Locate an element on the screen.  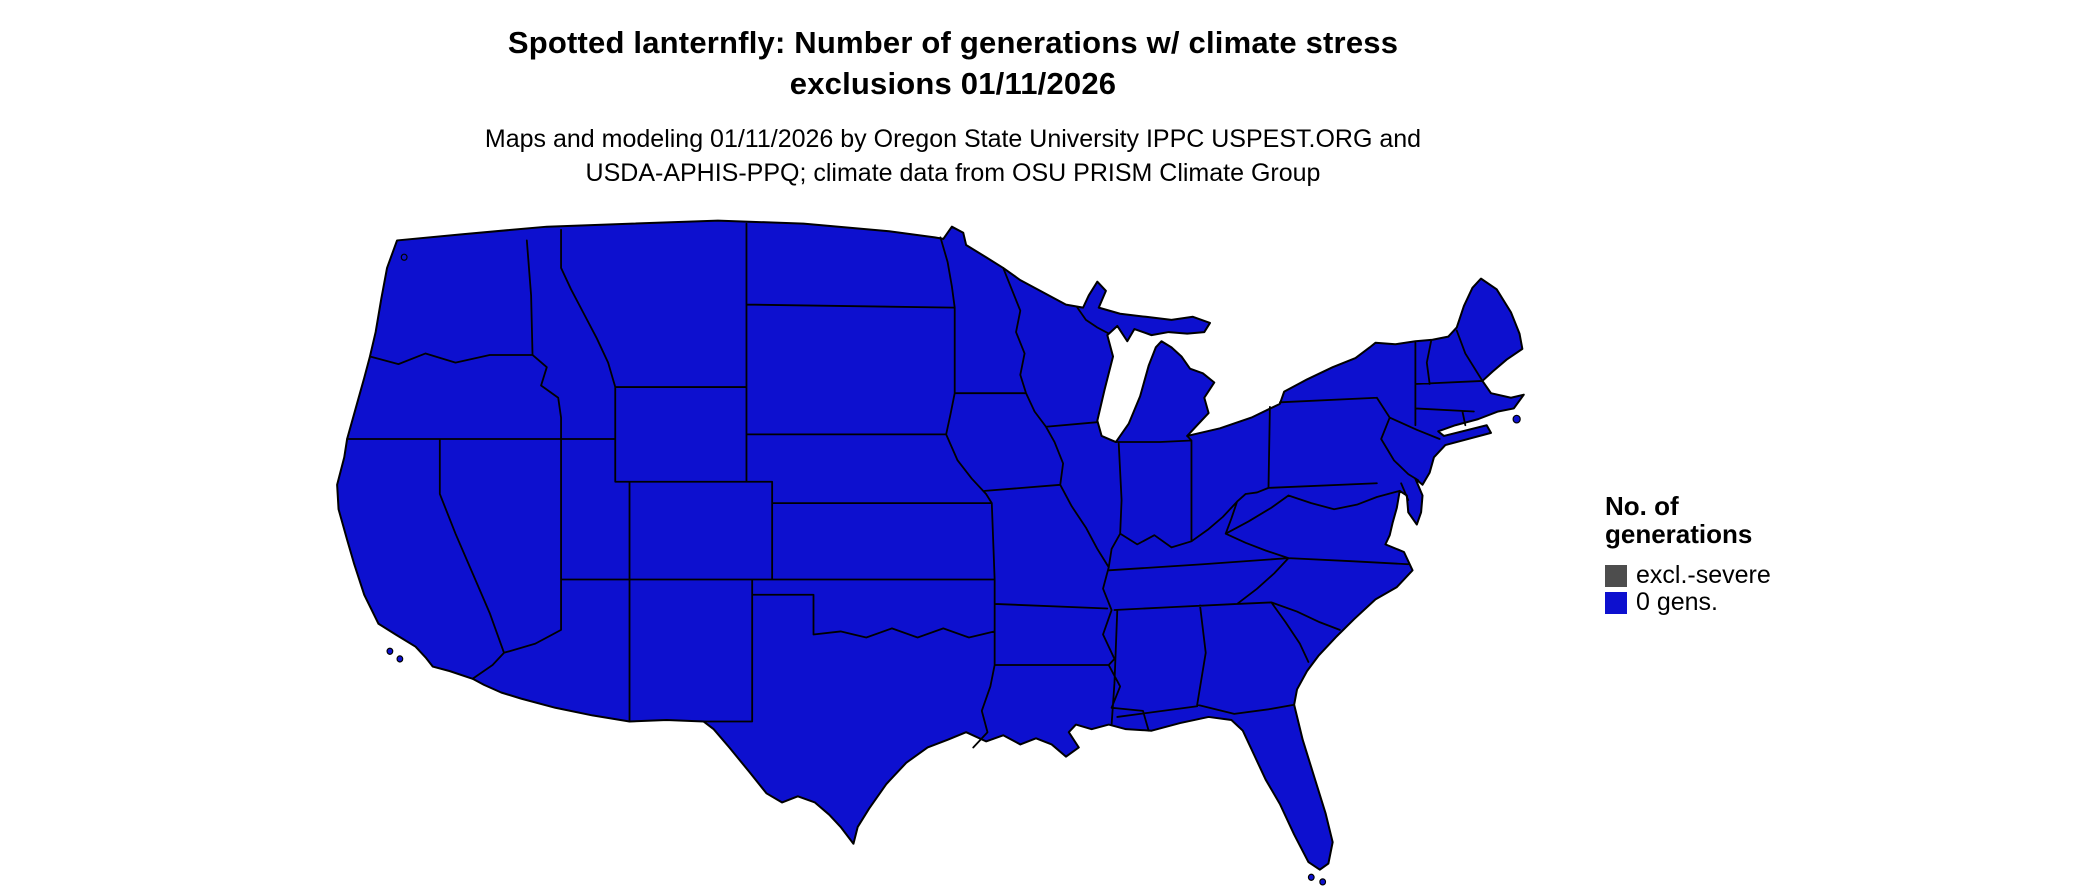
legend-swatch-excl-severe-color is located at coordinates (1616, 575).